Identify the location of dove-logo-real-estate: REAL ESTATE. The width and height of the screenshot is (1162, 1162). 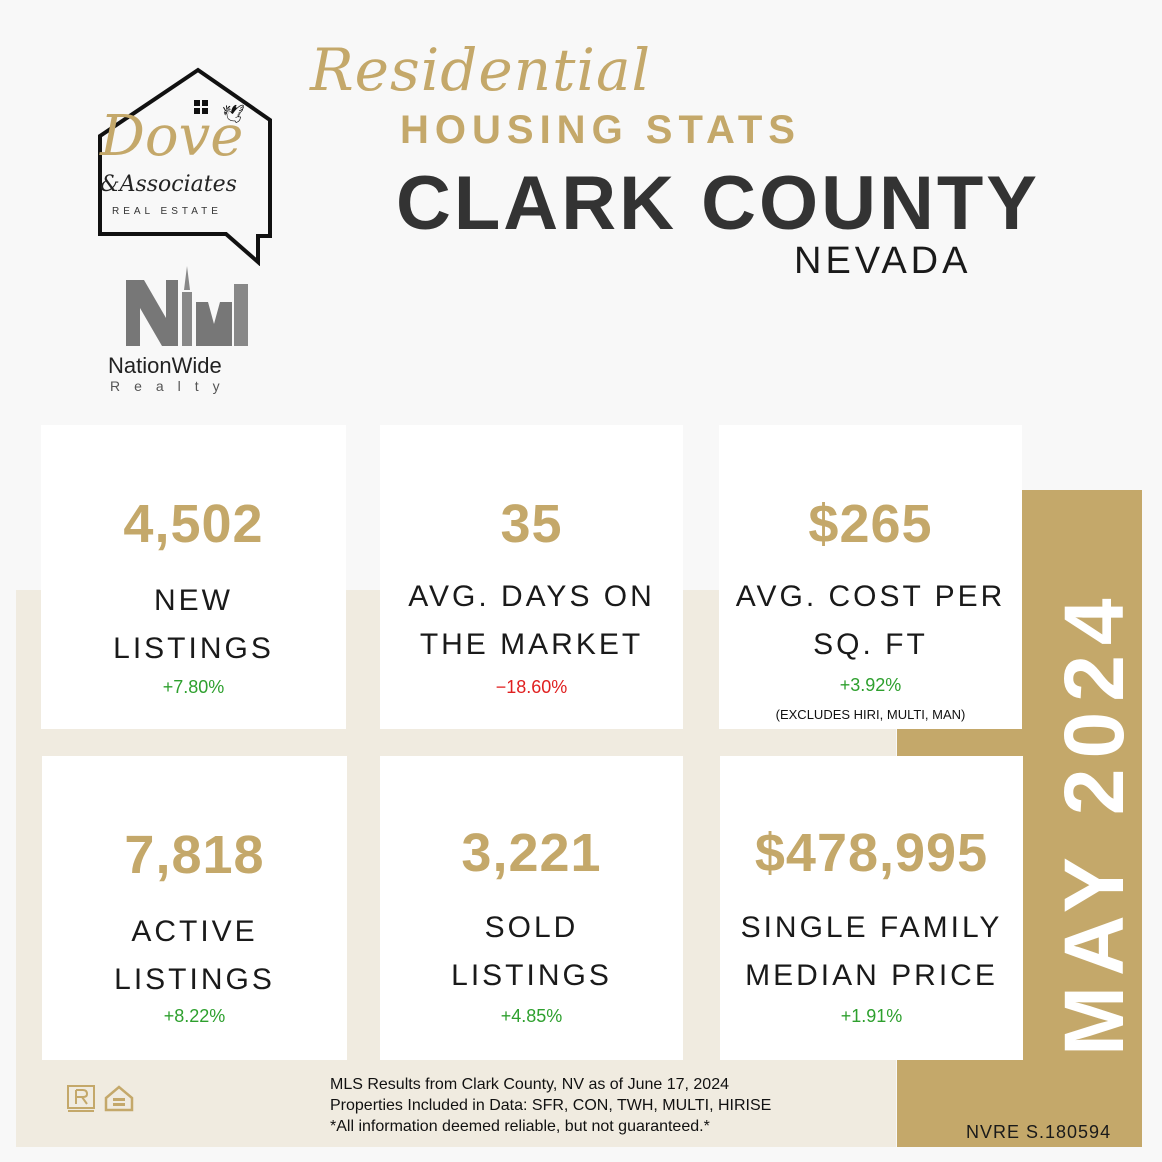
(167, 211).